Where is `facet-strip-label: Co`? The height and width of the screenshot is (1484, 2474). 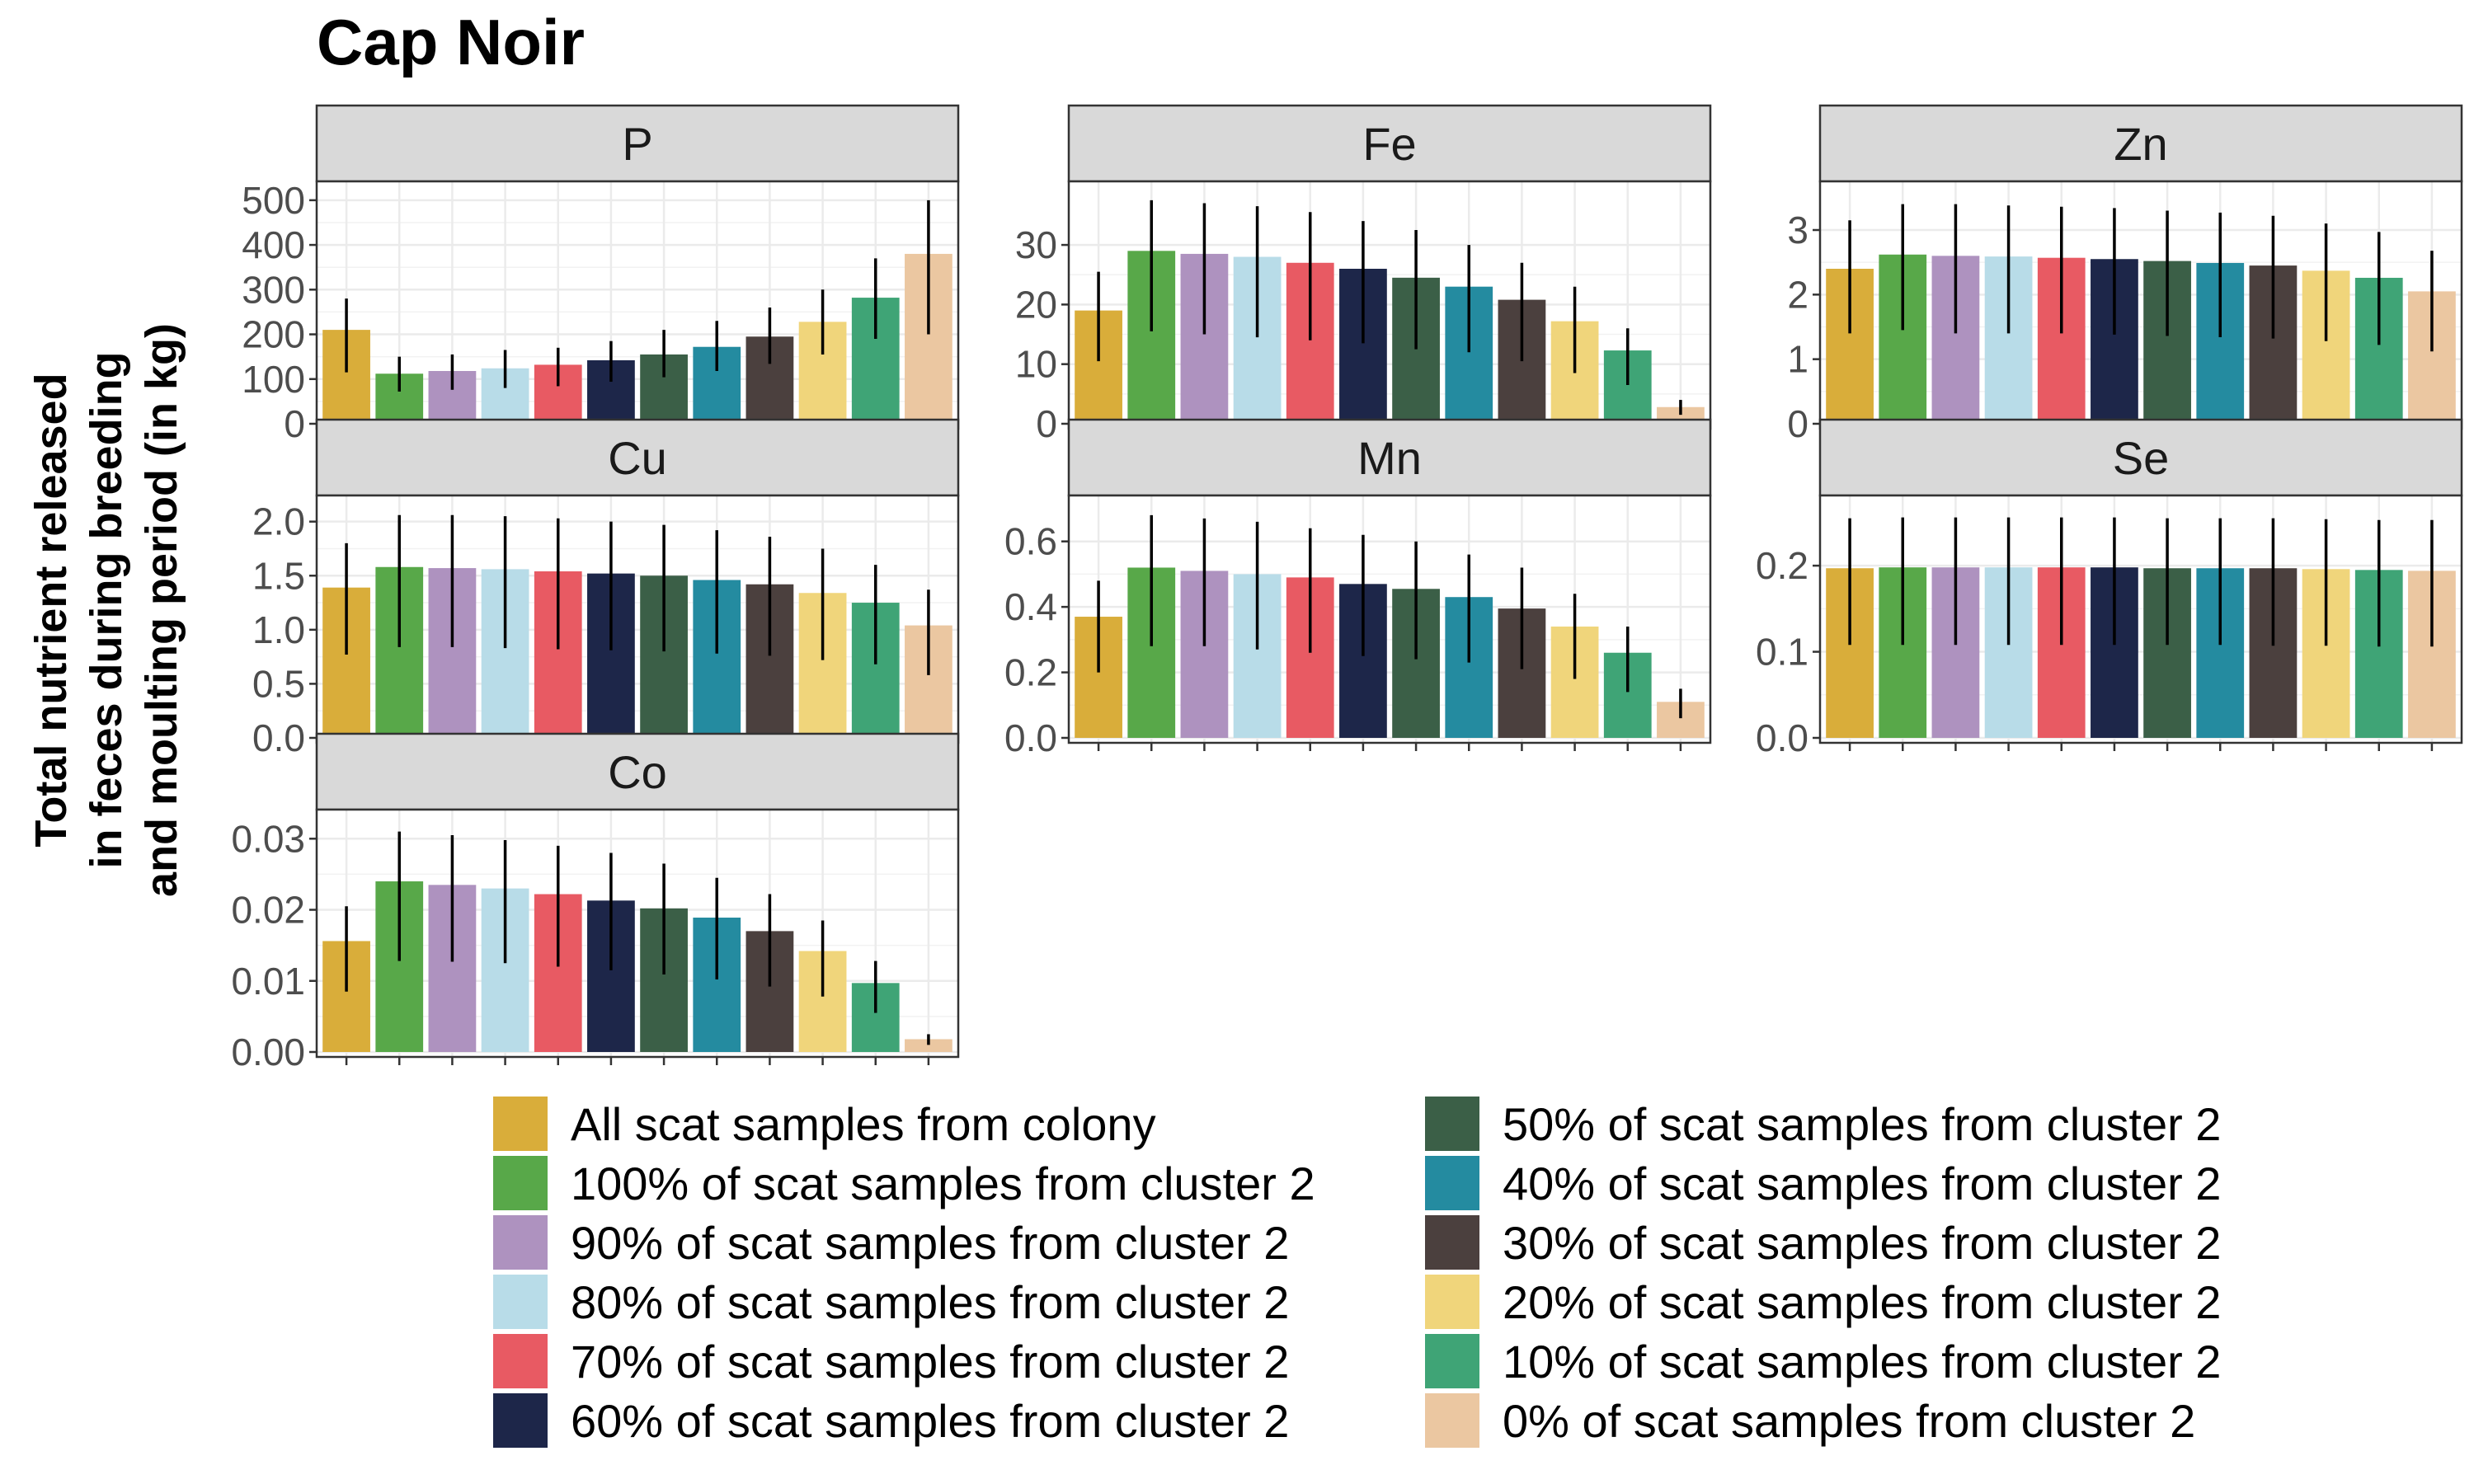 facet-strip-label: Co is located at coordinates (637, 772).